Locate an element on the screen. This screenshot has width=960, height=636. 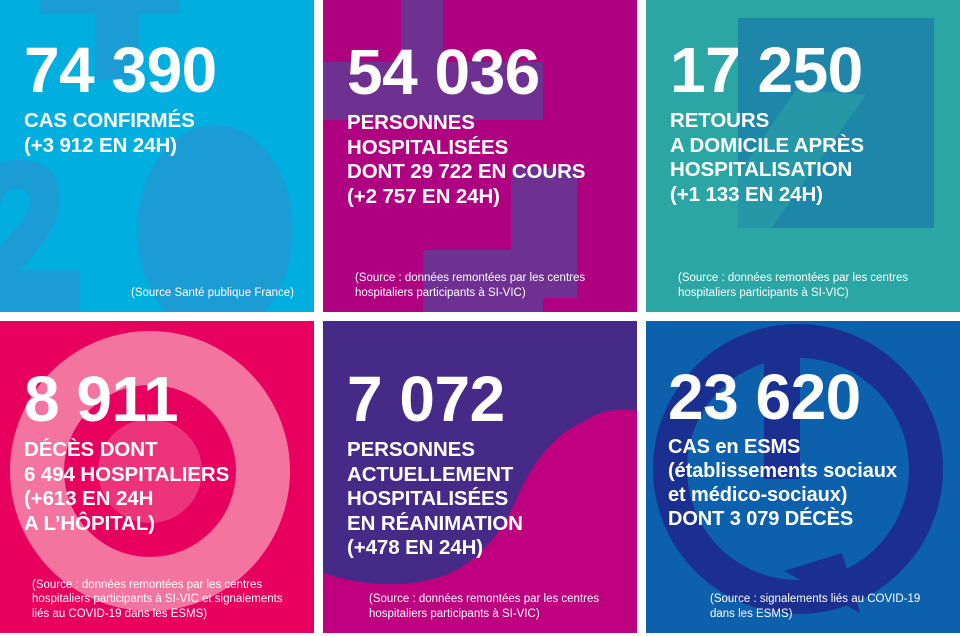
stat-label-line: A L’HÔPITAL) is located at coordinates (89, 523).